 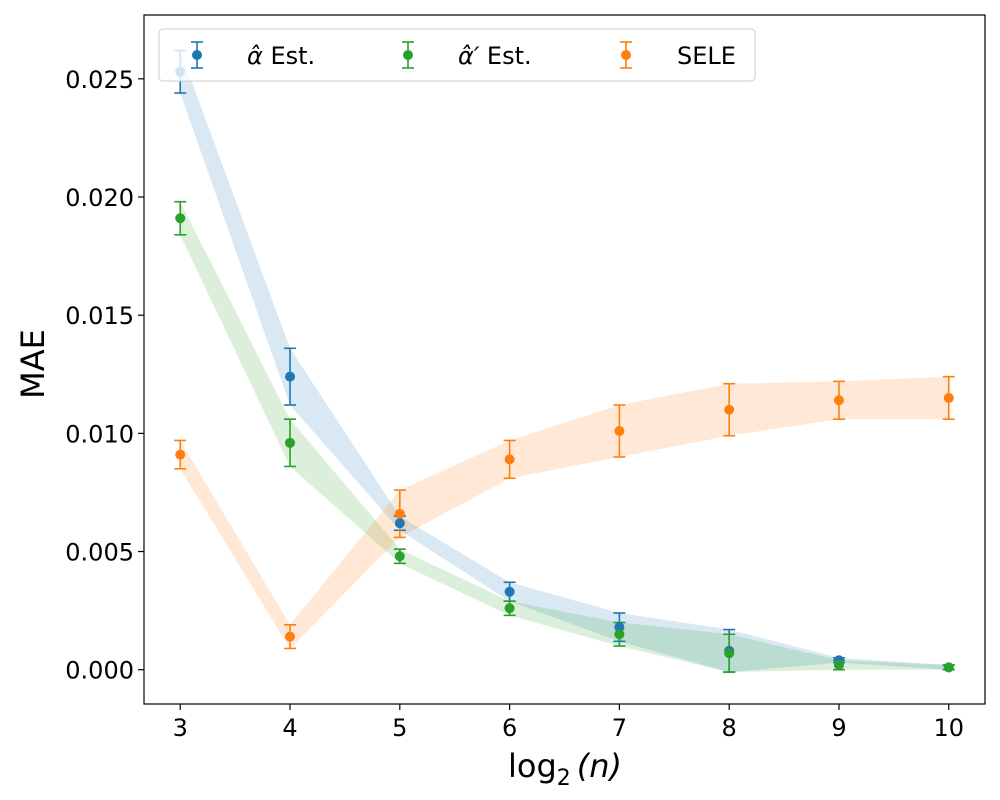 I want to click on x-axis-title-log: log, so click(x=532, y=766).